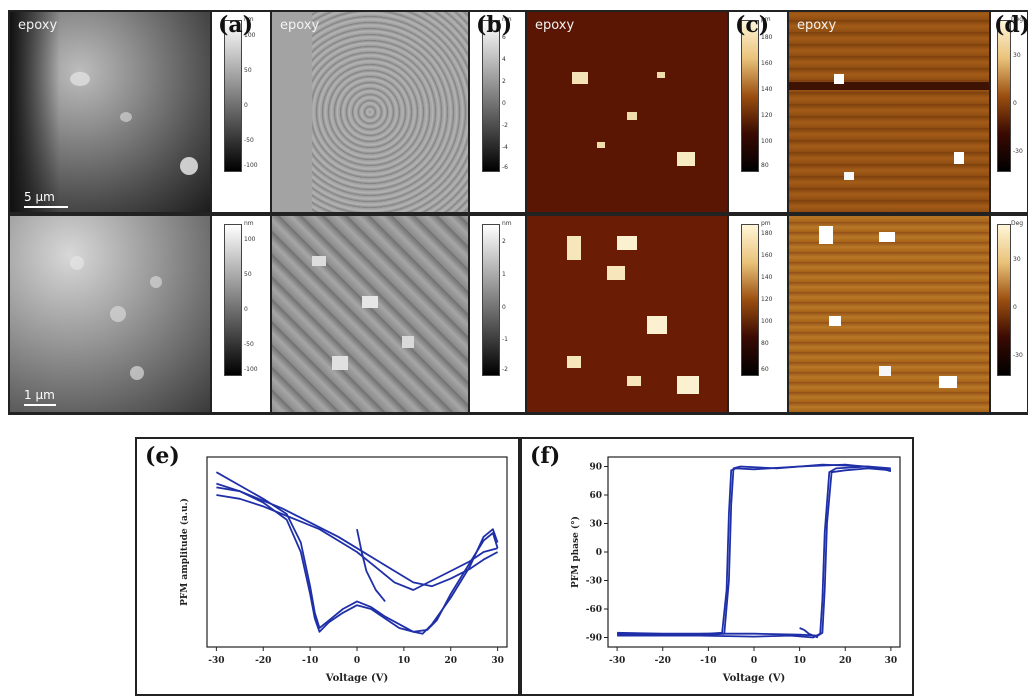 The height and width of the screenshot is (698, 1033). I want to click on panel-label-c: (c), so click(752, 25).